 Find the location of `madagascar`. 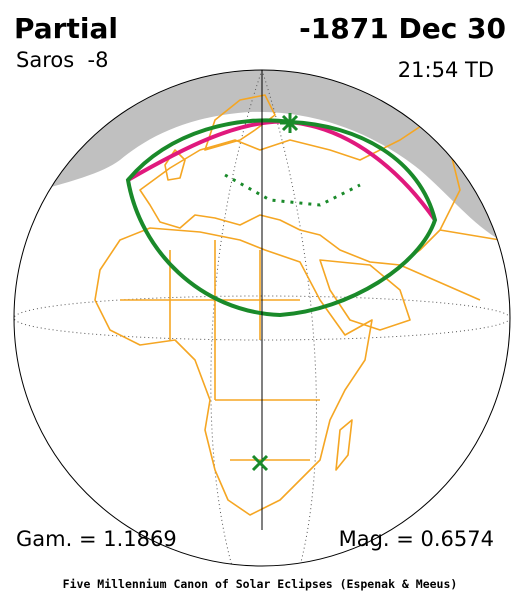

madagascar is located at coordinates (344, 445).